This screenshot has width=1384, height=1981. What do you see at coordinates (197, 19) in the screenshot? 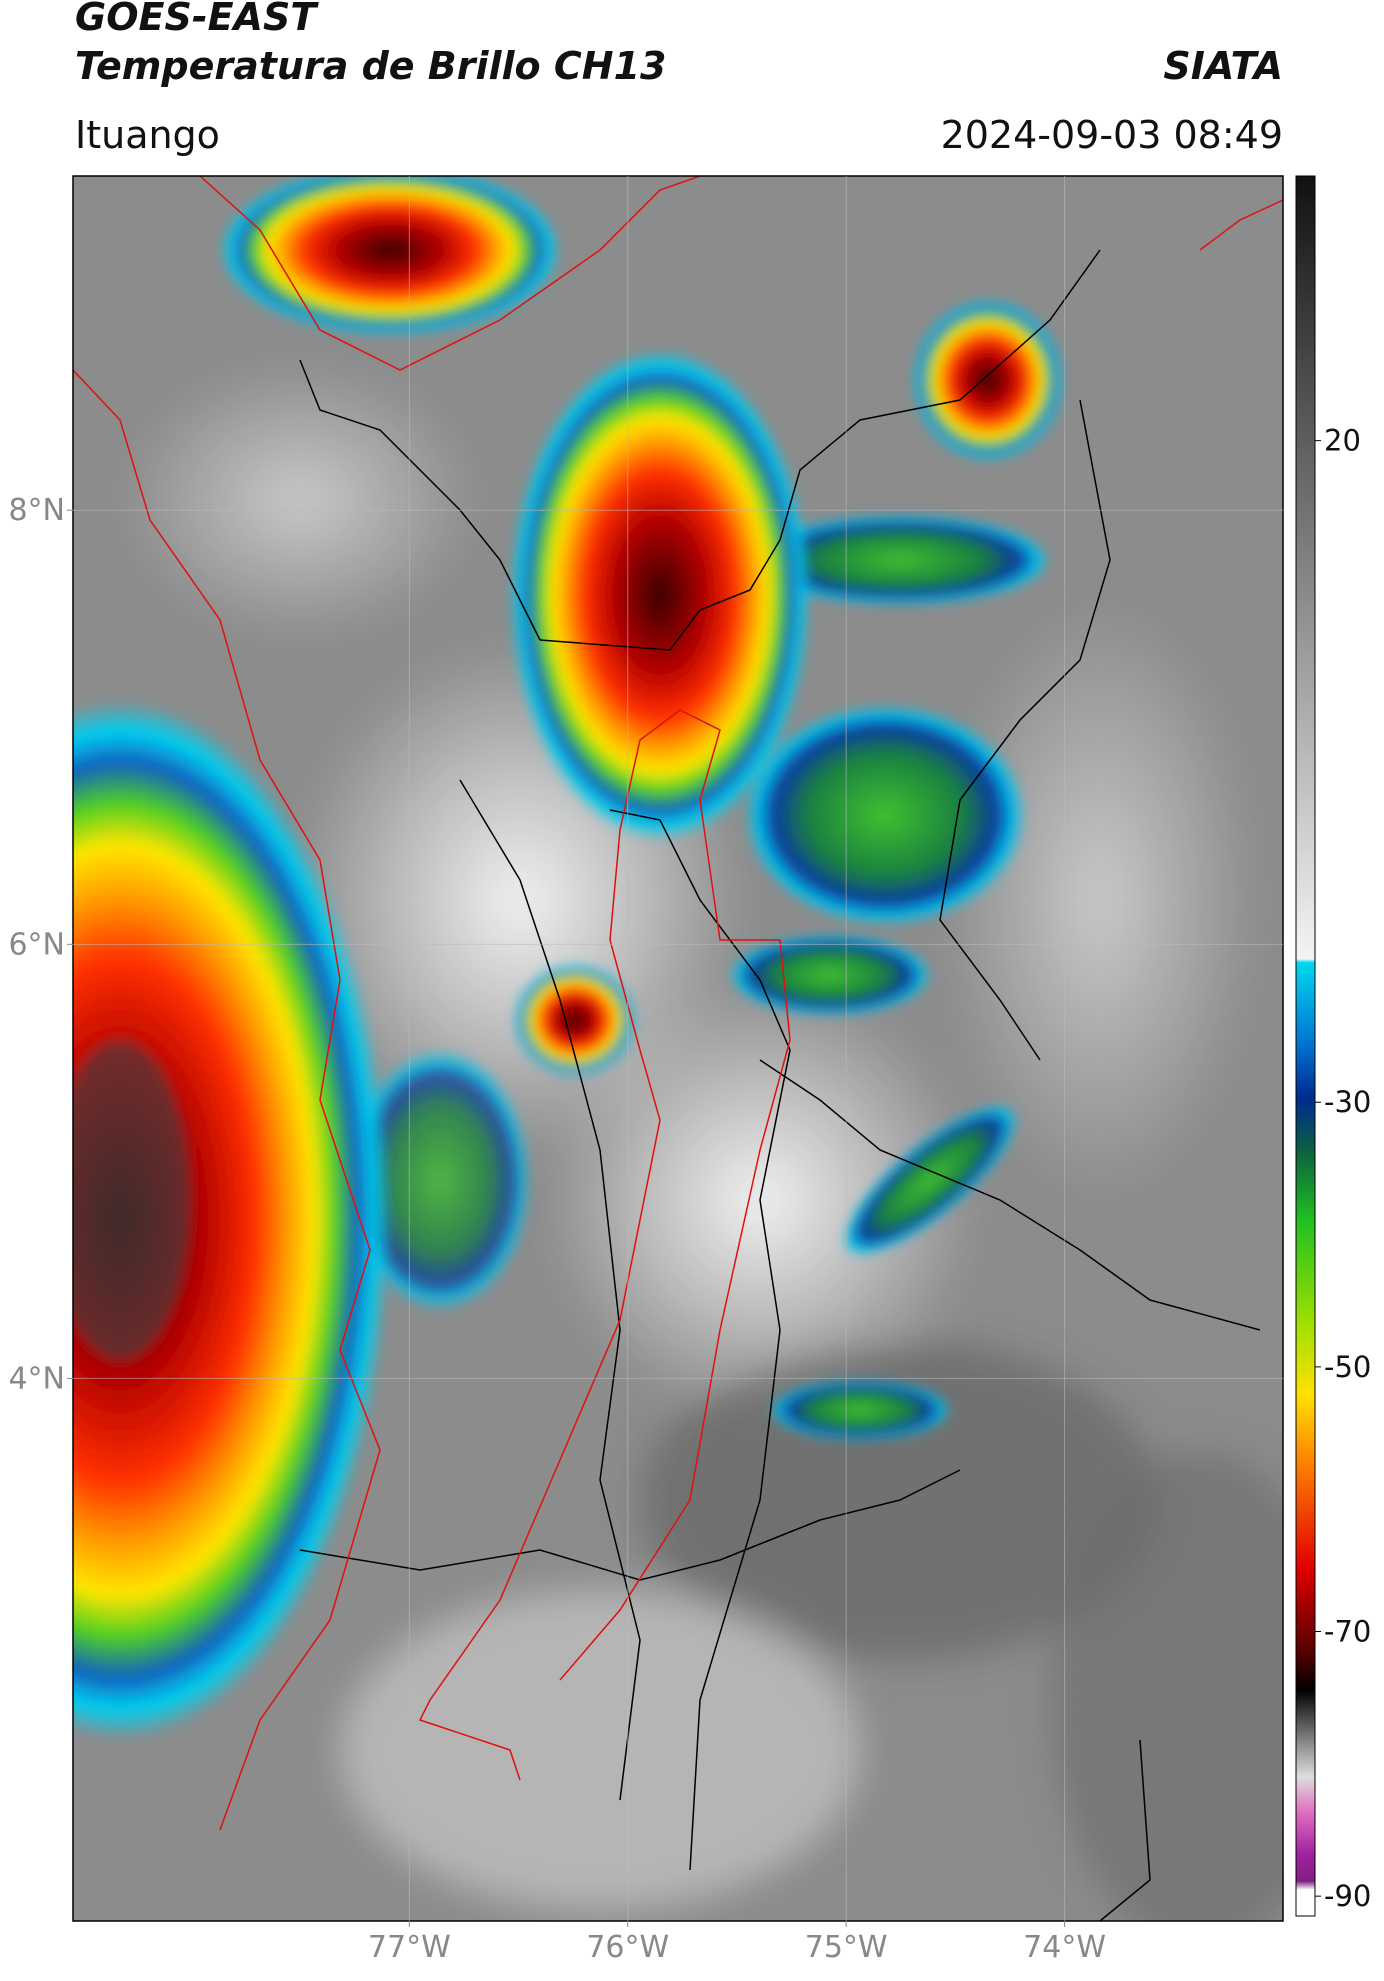
I see `title: GOES-EAST` at bounding box center [197, 19].